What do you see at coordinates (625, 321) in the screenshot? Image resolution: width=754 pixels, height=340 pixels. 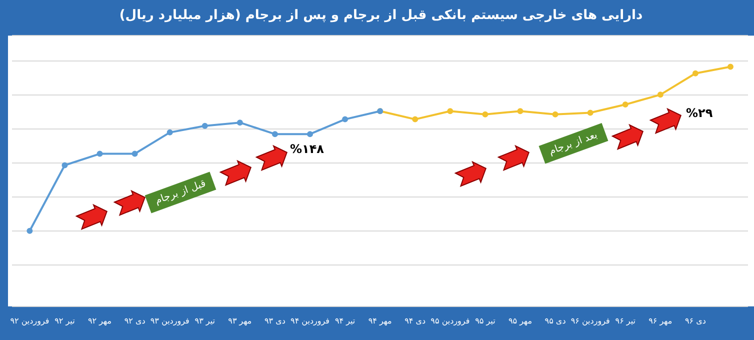 I see `x-tick-label: تیر ۹۶` at bounding box center [625, 321].